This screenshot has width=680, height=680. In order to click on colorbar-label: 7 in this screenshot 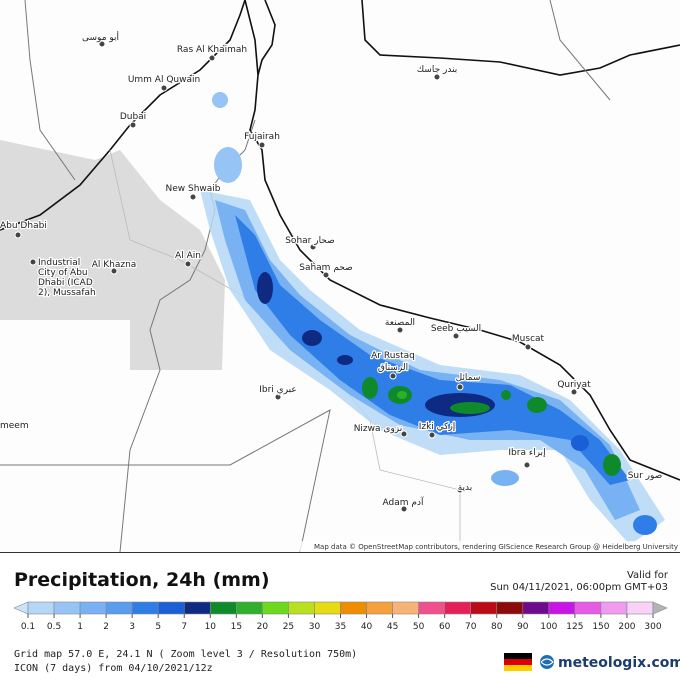, I will do `click(184, 627)`.